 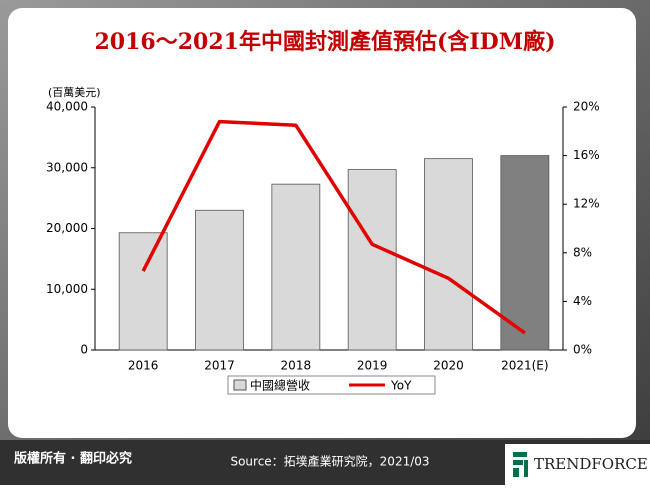 I want to click on y2-tick-label: 8%, so click(x=582, y=252).